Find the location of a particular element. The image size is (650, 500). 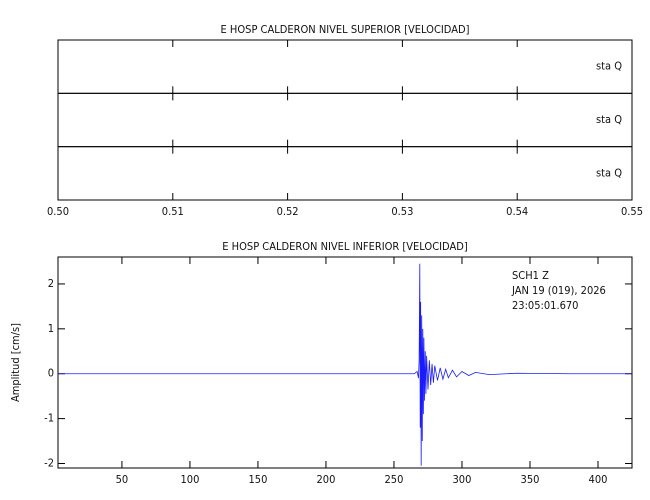

x-tick-label: 0.53 is located at coordinates (402, 211).